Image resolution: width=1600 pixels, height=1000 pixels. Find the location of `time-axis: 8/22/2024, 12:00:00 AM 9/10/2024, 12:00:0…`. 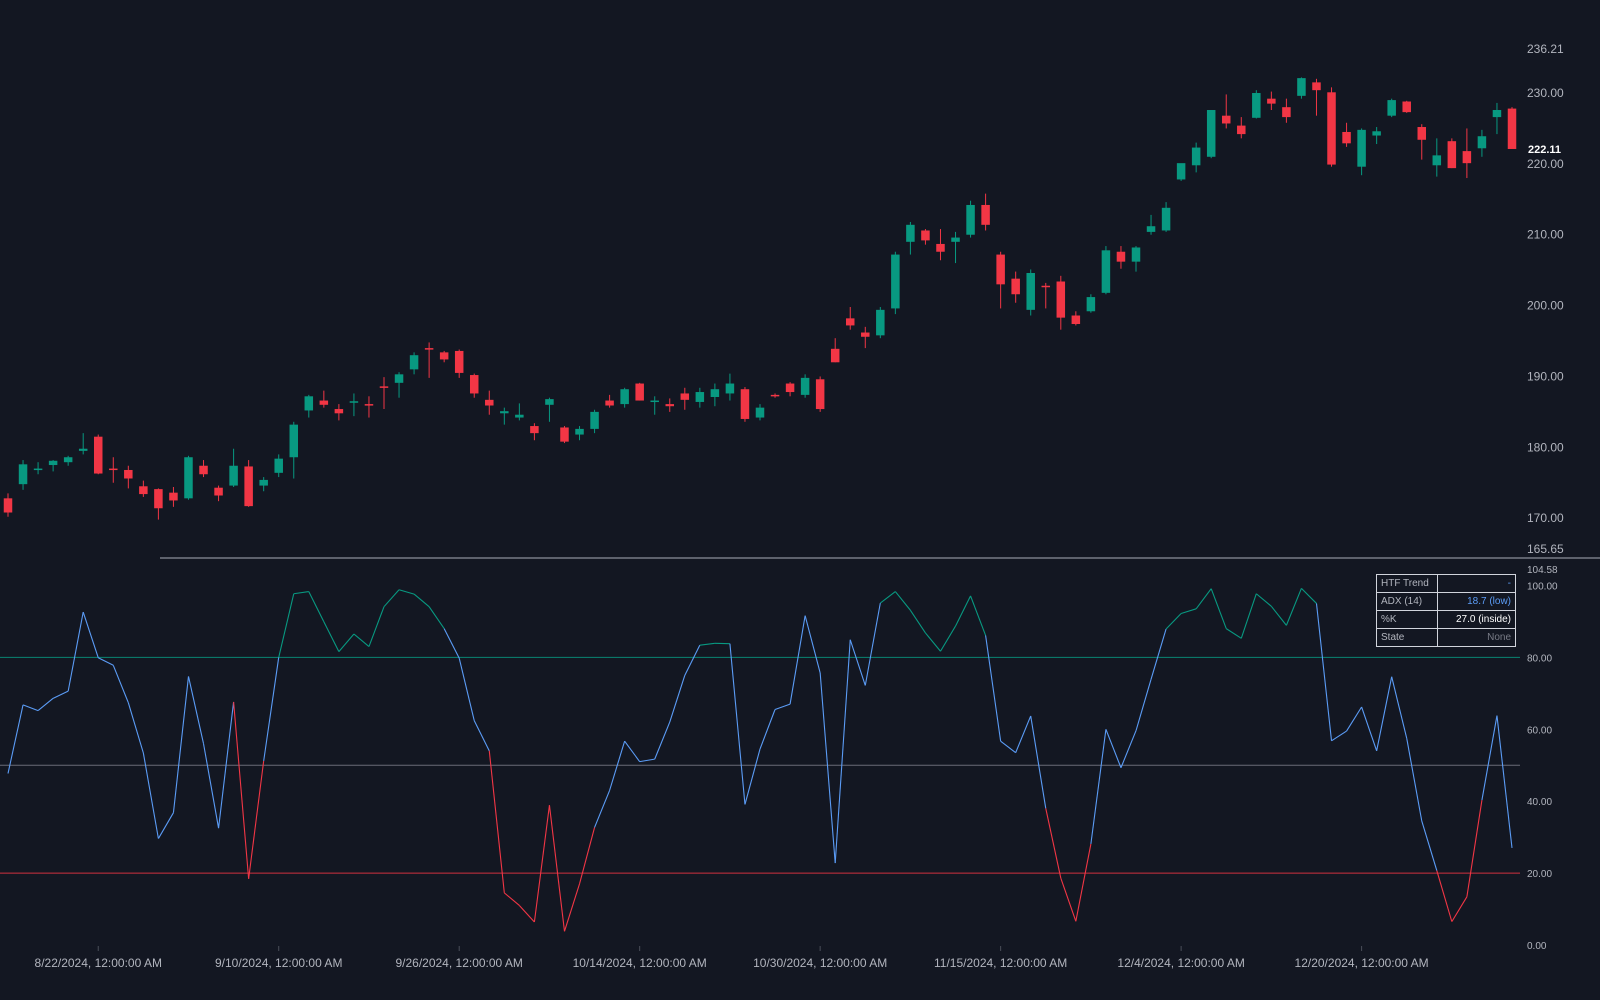

time-axis: 8/22/2024, 12:00:00 AM 9/10/2024, 12:00:0… is located at coordinates (732, 958).